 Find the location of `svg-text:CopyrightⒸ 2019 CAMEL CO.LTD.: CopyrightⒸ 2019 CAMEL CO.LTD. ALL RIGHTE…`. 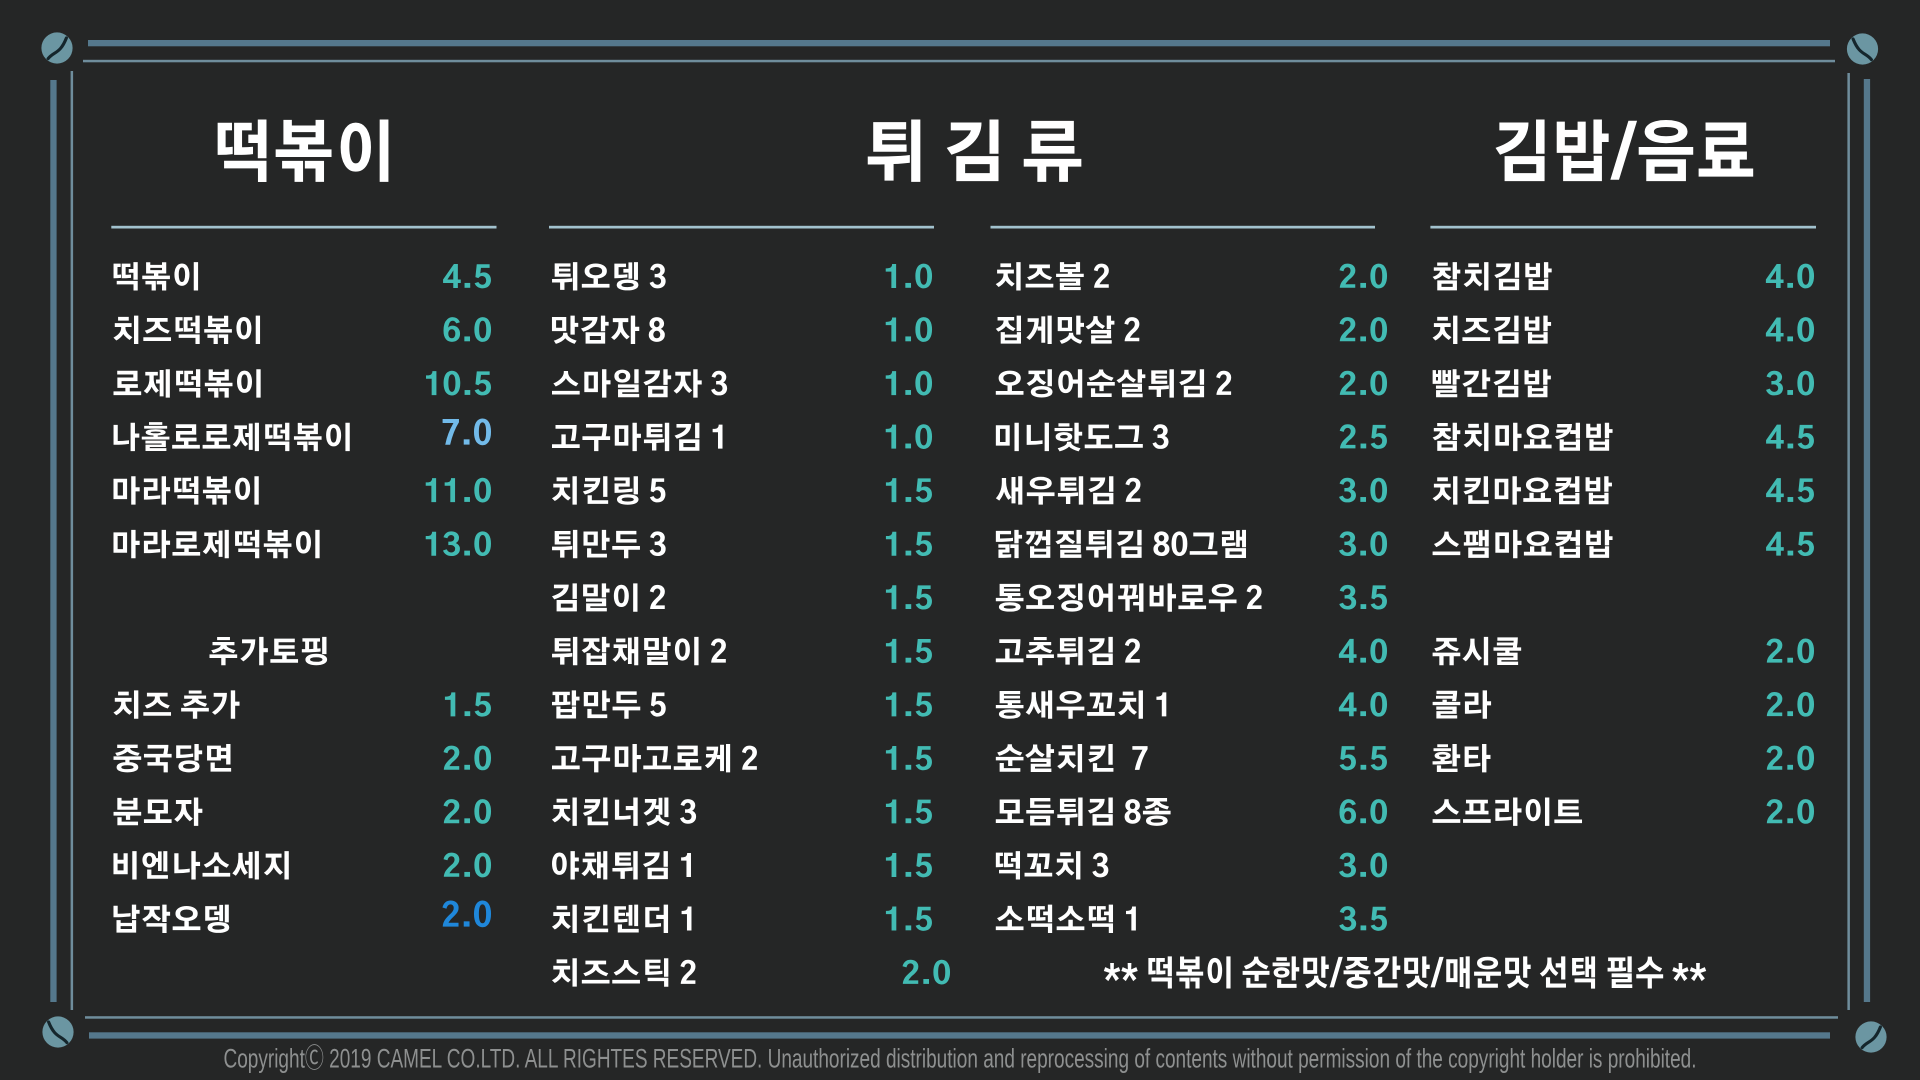

svg-text:CopyrightⒸ 2019 CAMEL CO.LTD.: CopyrightⒸ 2019 CAMEL CO.LTD. ALL RIGHTE… is located at coordinates (960, 1059).